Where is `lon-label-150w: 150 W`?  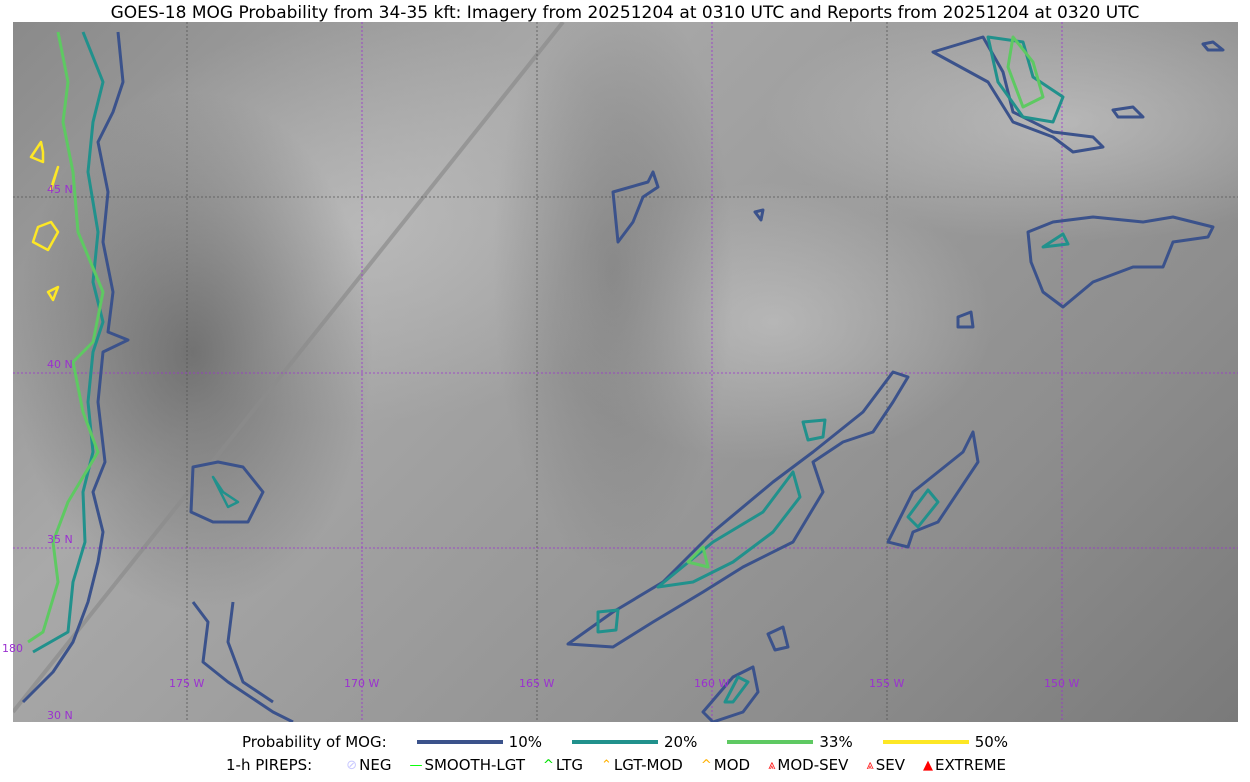
lon-label-150w: 150 W is located at coordinates (1062, 683).